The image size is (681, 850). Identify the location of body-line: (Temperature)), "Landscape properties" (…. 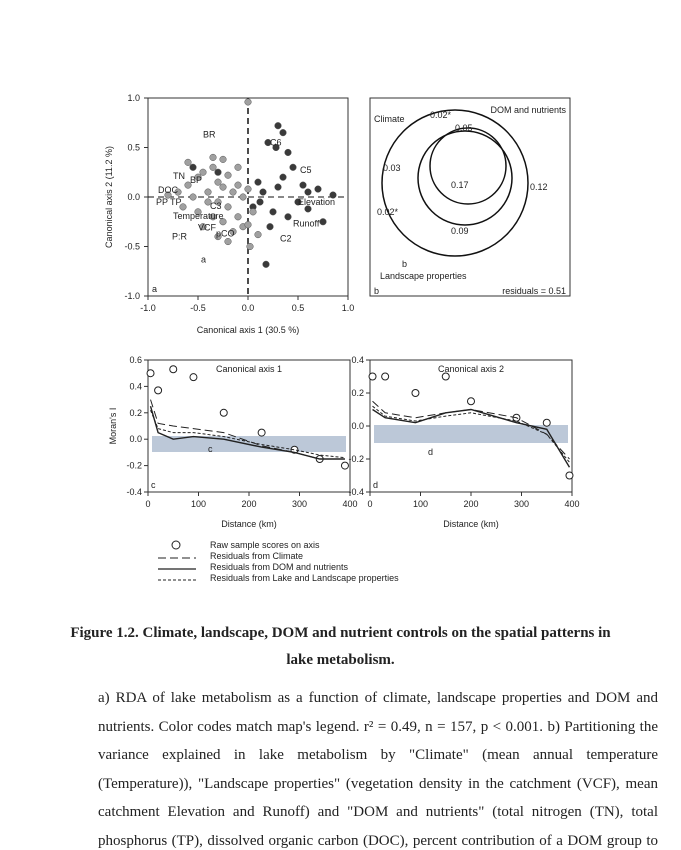
(378, 783).